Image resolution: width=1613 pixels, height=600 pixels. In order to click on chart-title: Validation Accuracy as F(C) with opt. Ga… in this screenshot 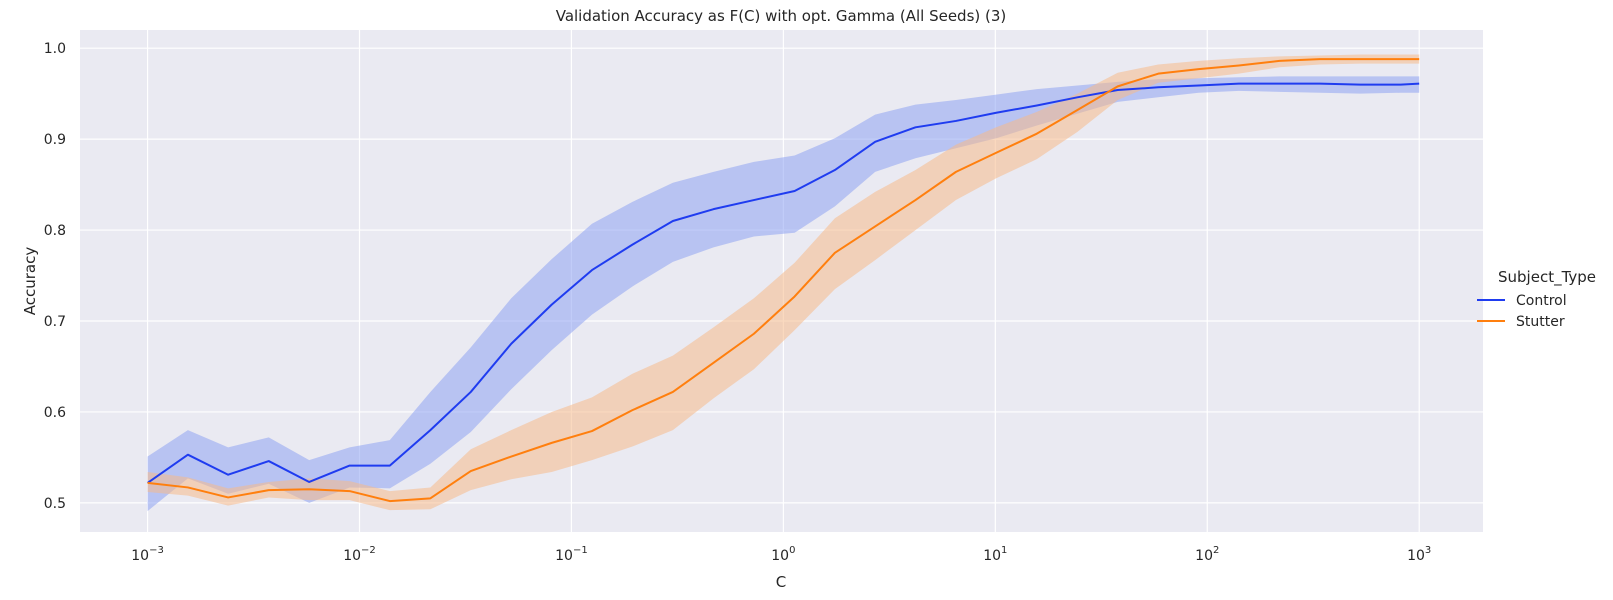, I will do `click(781, 16)`.